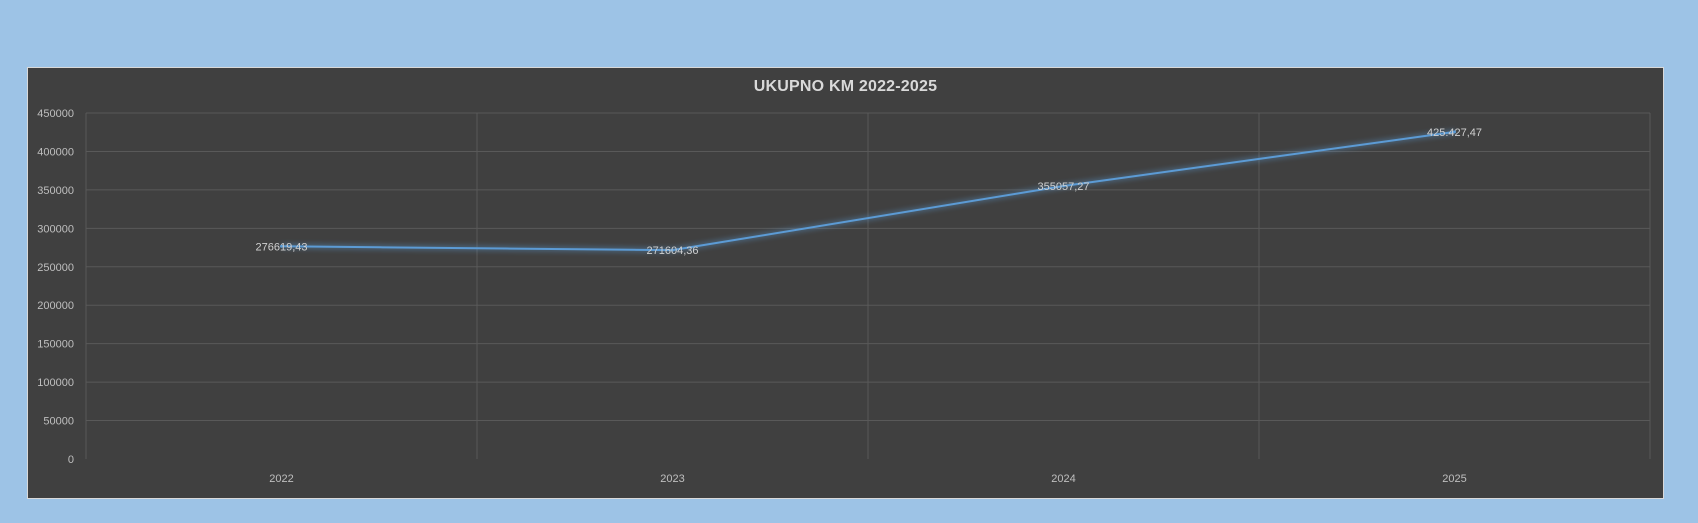 The width and height of the screenshot is (1698, 523). Describe the element at coordinates (281, 479) in the screenshot. I see `x-tick-label: 2022` at that location.